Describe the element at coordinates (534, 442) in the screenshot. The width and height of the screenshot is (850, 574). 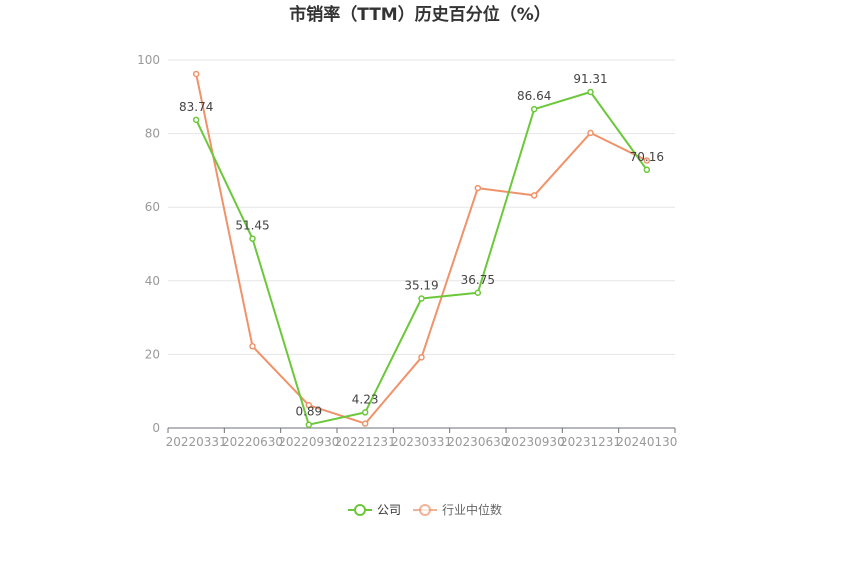
I see `x-tick-label: 20230930` at that location.